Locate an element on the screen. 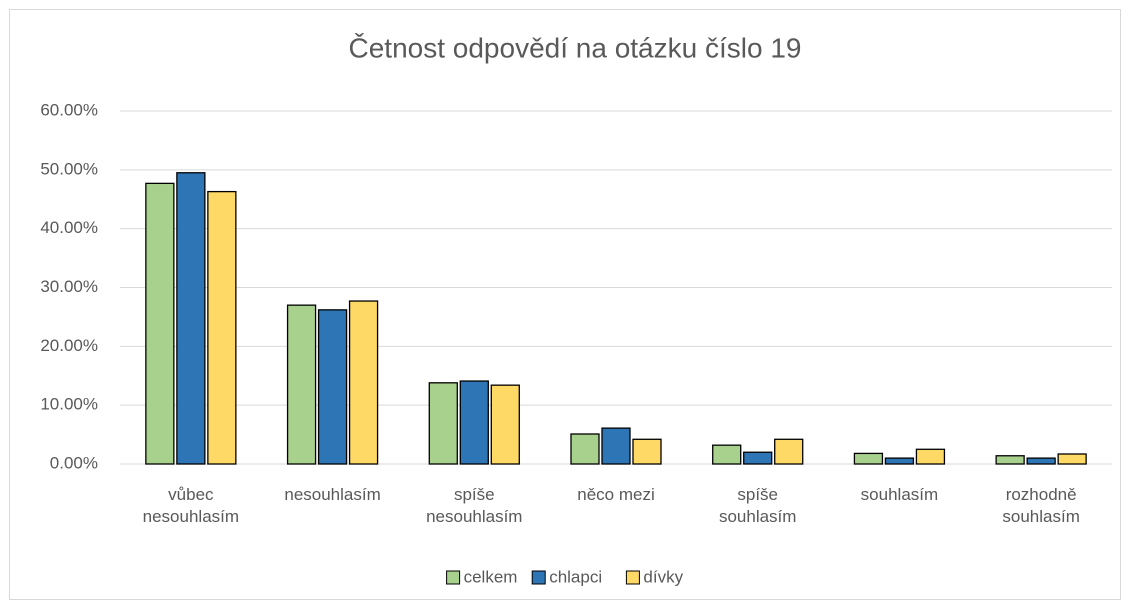 The height and width of the screenshot is (609, 1130). y-tick-label: 20.00% is located at coordinates (69, 345).